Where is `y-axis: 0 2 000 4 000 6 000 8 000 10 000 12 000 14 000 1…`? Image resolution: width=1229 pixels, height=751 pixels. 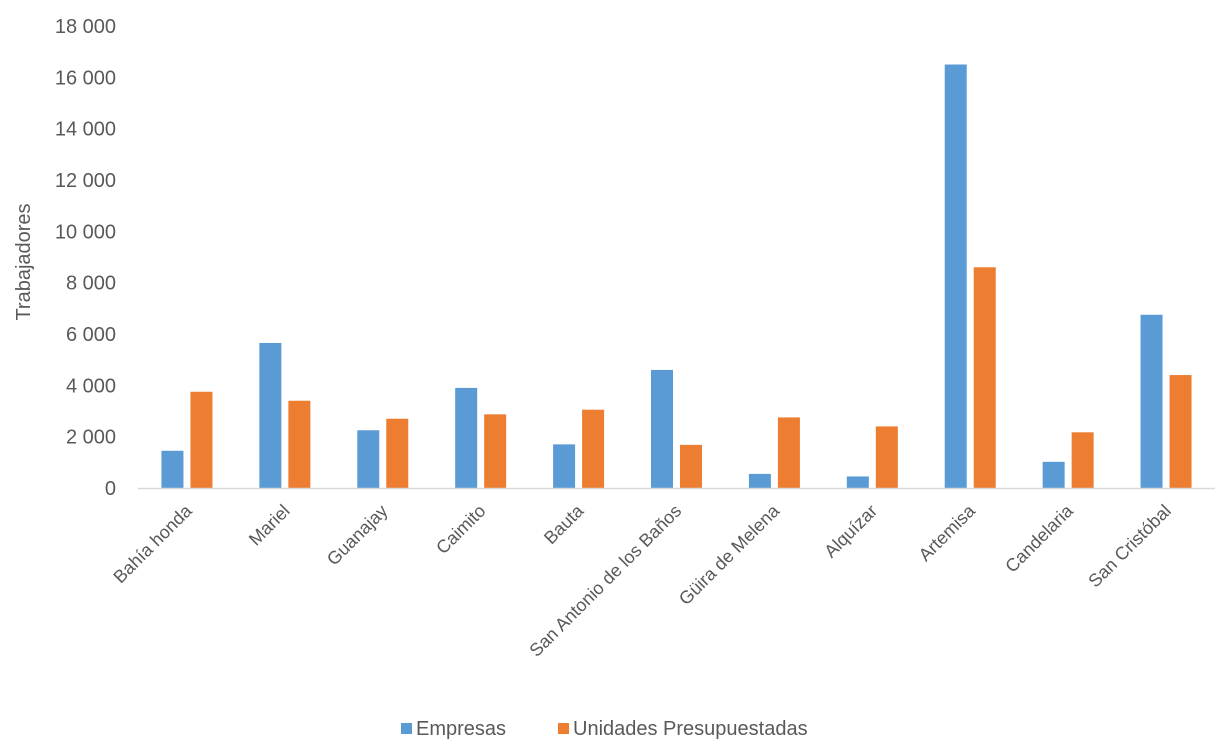
y-axis: 0 2 000 4 000 6 000 8 000 10 000 12 000 14 000 1… is located at coordinates (85, 258).